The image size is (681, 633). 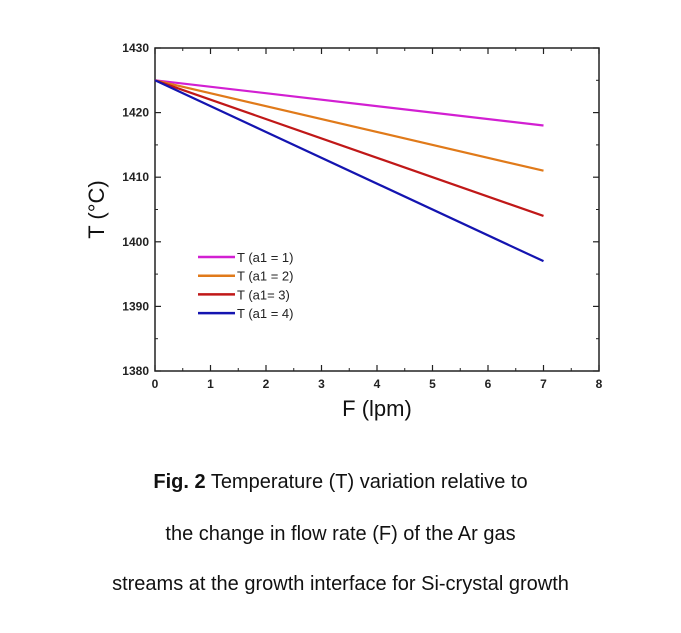 What do you see at coordinates (266, 384) in the screenshot?
I see `x-tick-label: 2` at bounding box center [266, 384].